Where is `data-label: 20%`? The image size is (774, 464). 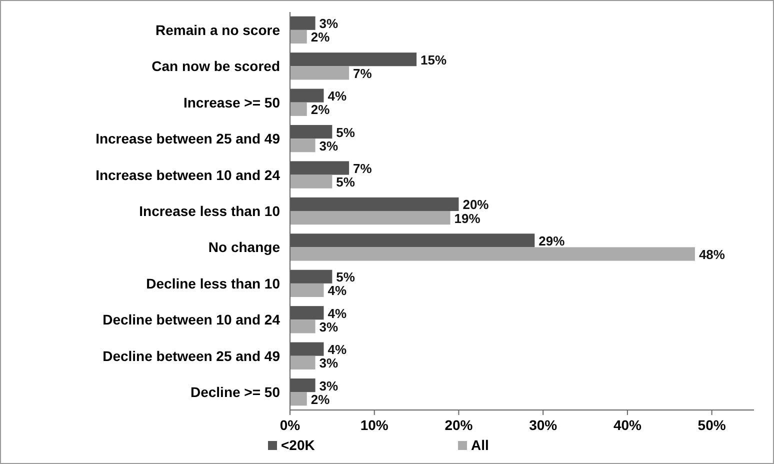 data-label: 20% is located at coordinates (476, 204).